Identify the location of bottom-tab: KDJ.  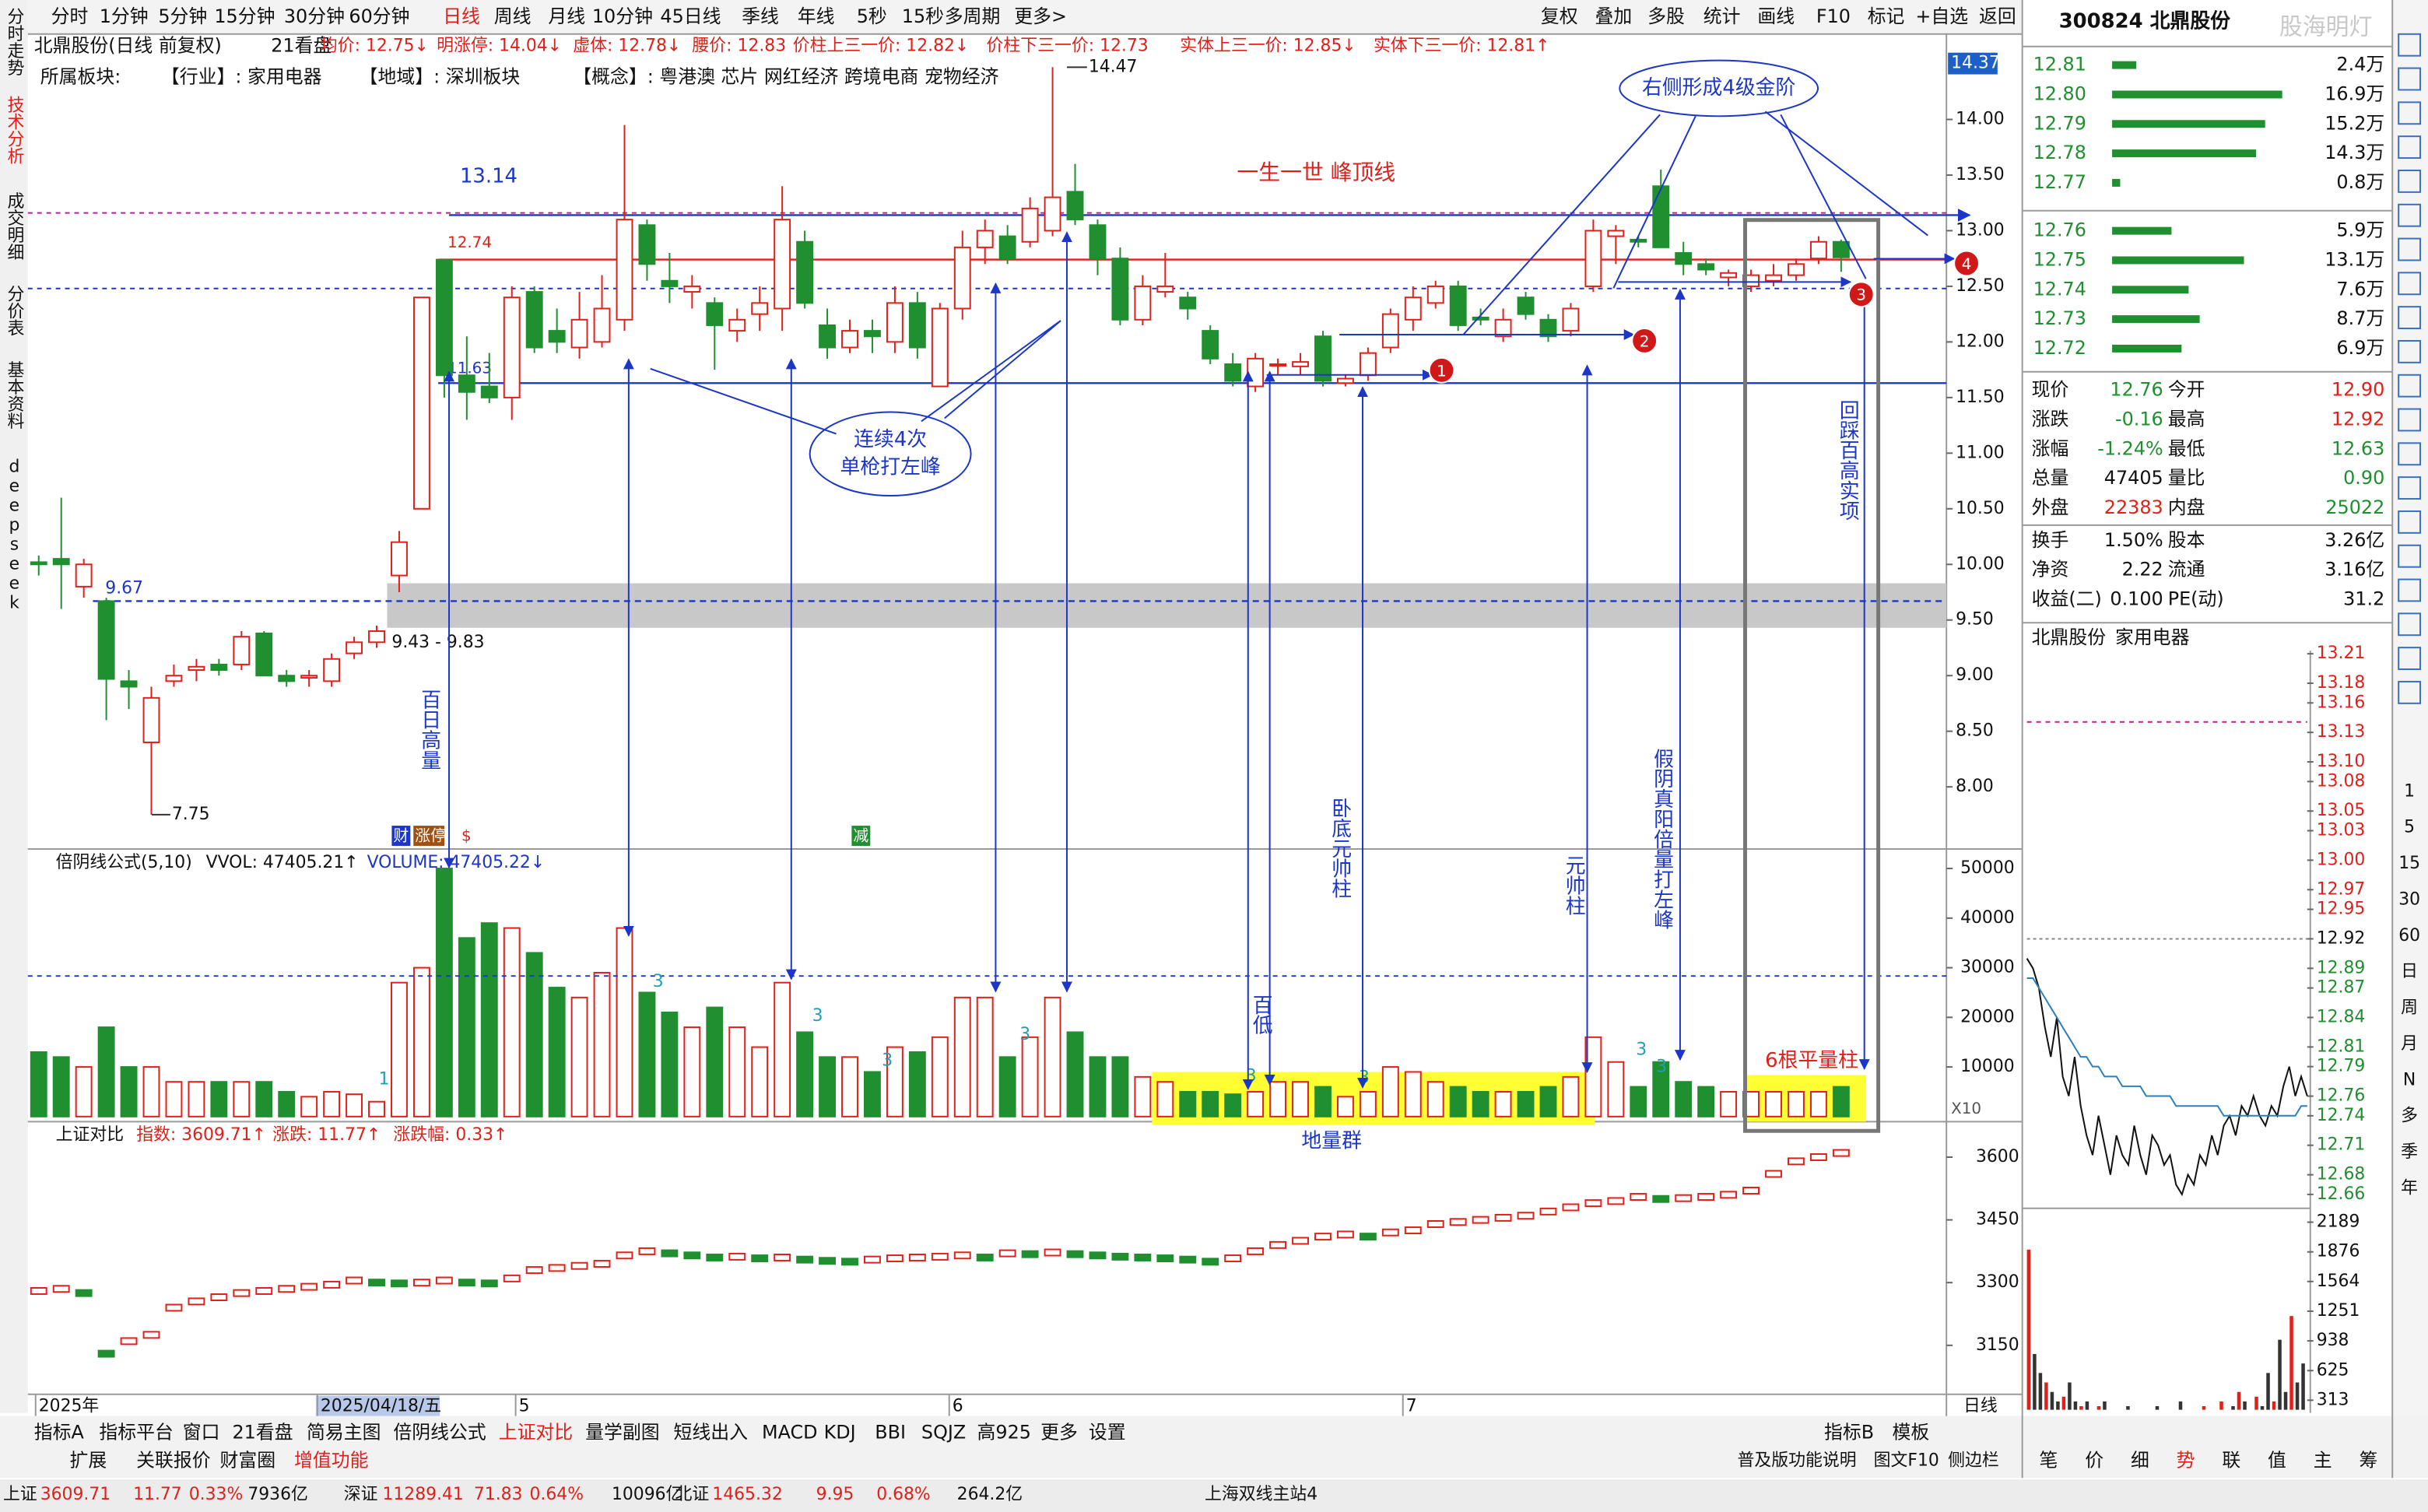
(840, 1432).